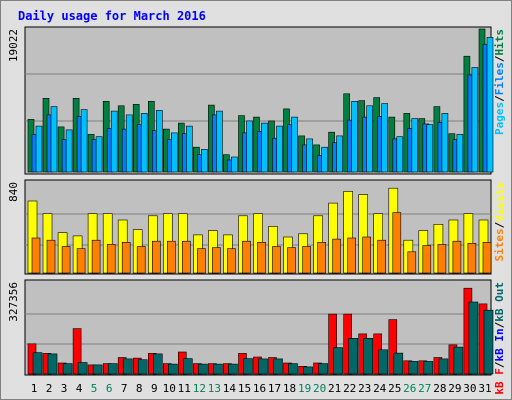  I want to click on day-label-25: 25, so click(394, 388).